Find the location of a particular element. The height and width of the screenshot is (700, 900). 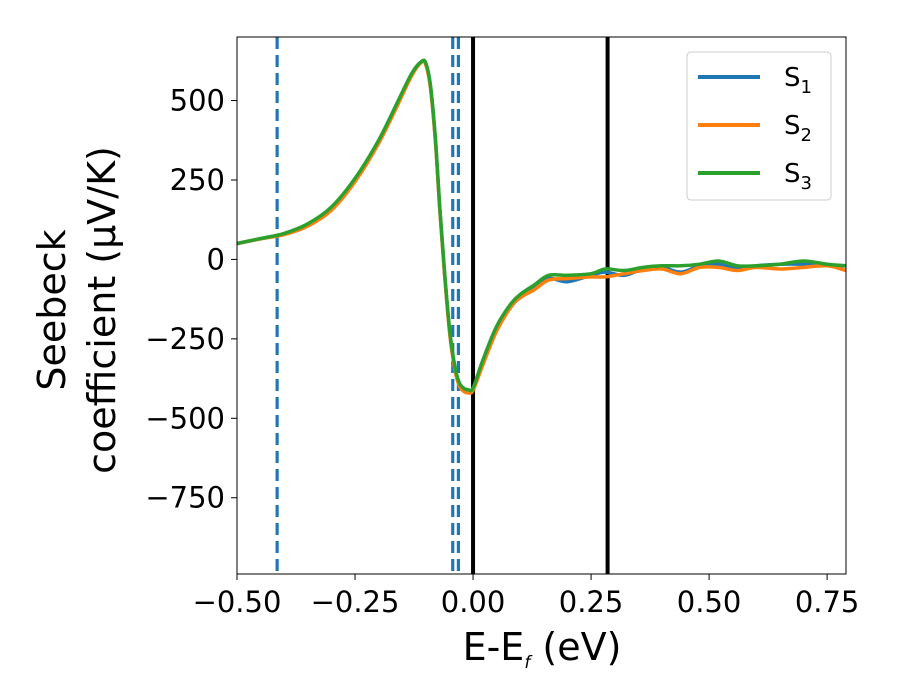

y-tick-label: 250 is located at coordinates (197, 180).